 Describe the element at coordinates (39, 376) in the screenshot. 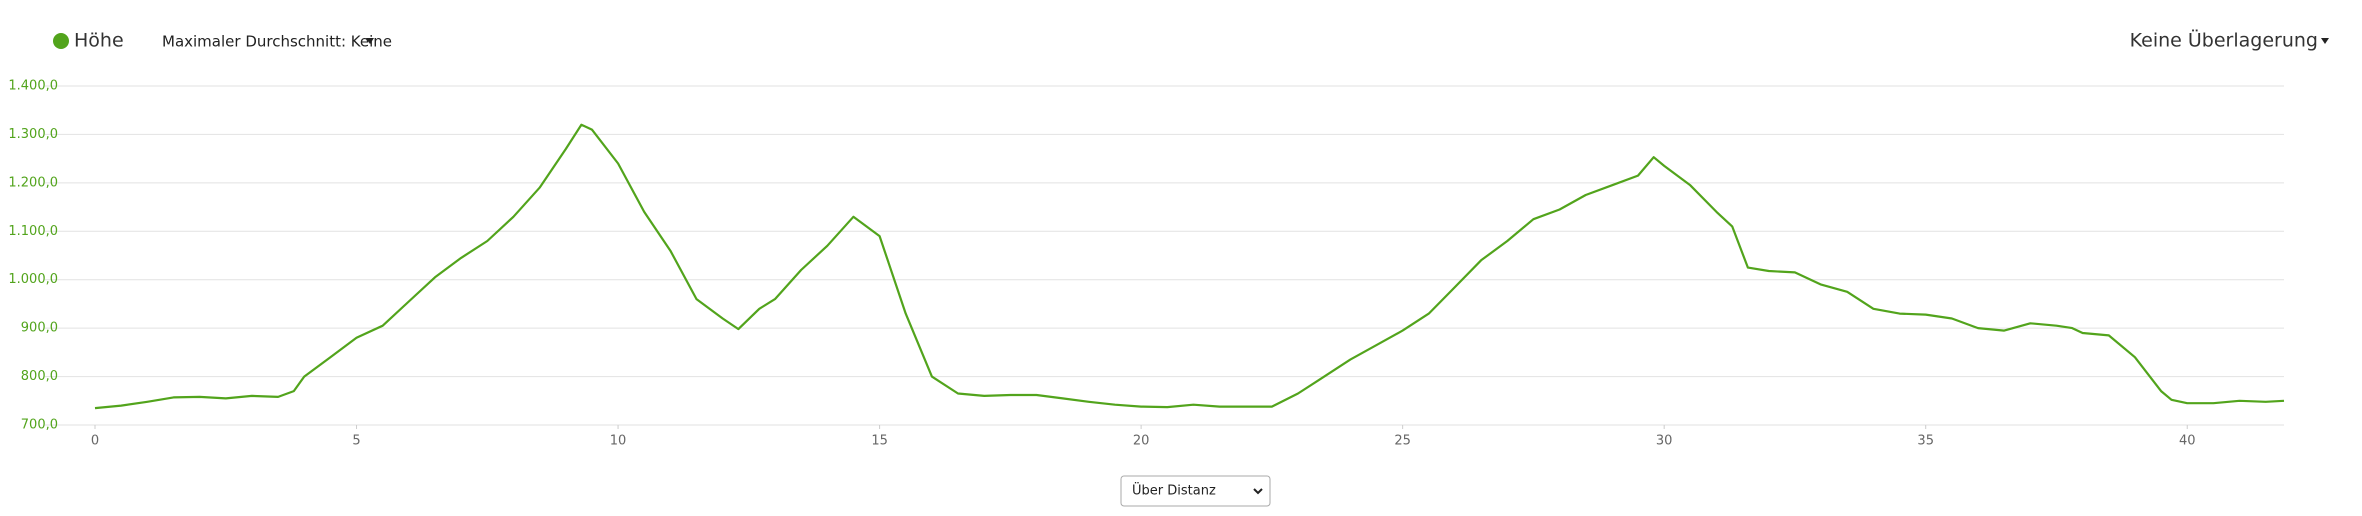

I see `y-tick-label: 800,0` at that location.